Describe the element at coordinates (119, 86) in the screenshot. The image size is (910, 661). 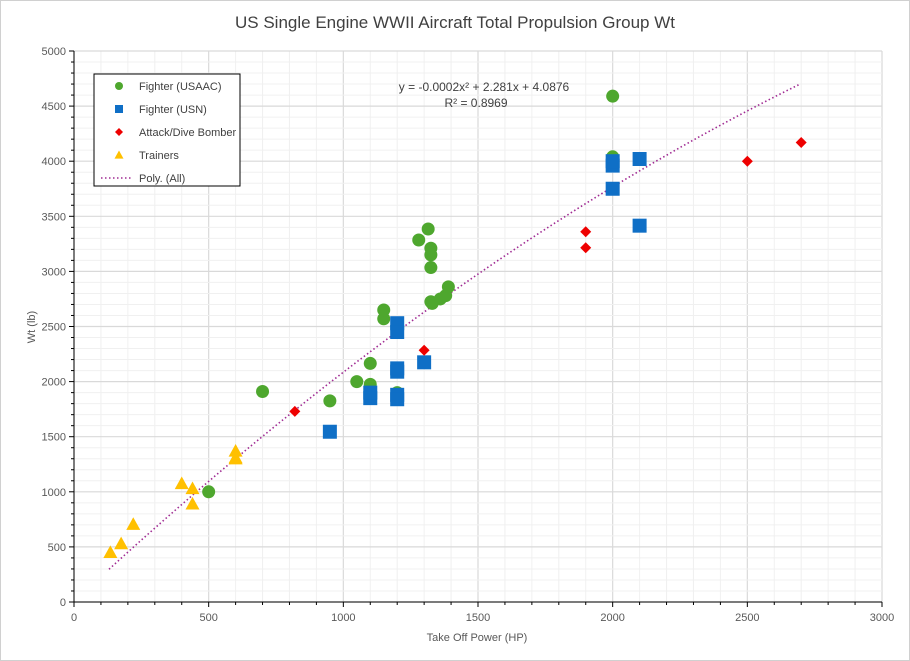
I see `legend-circle-icon` at that location.